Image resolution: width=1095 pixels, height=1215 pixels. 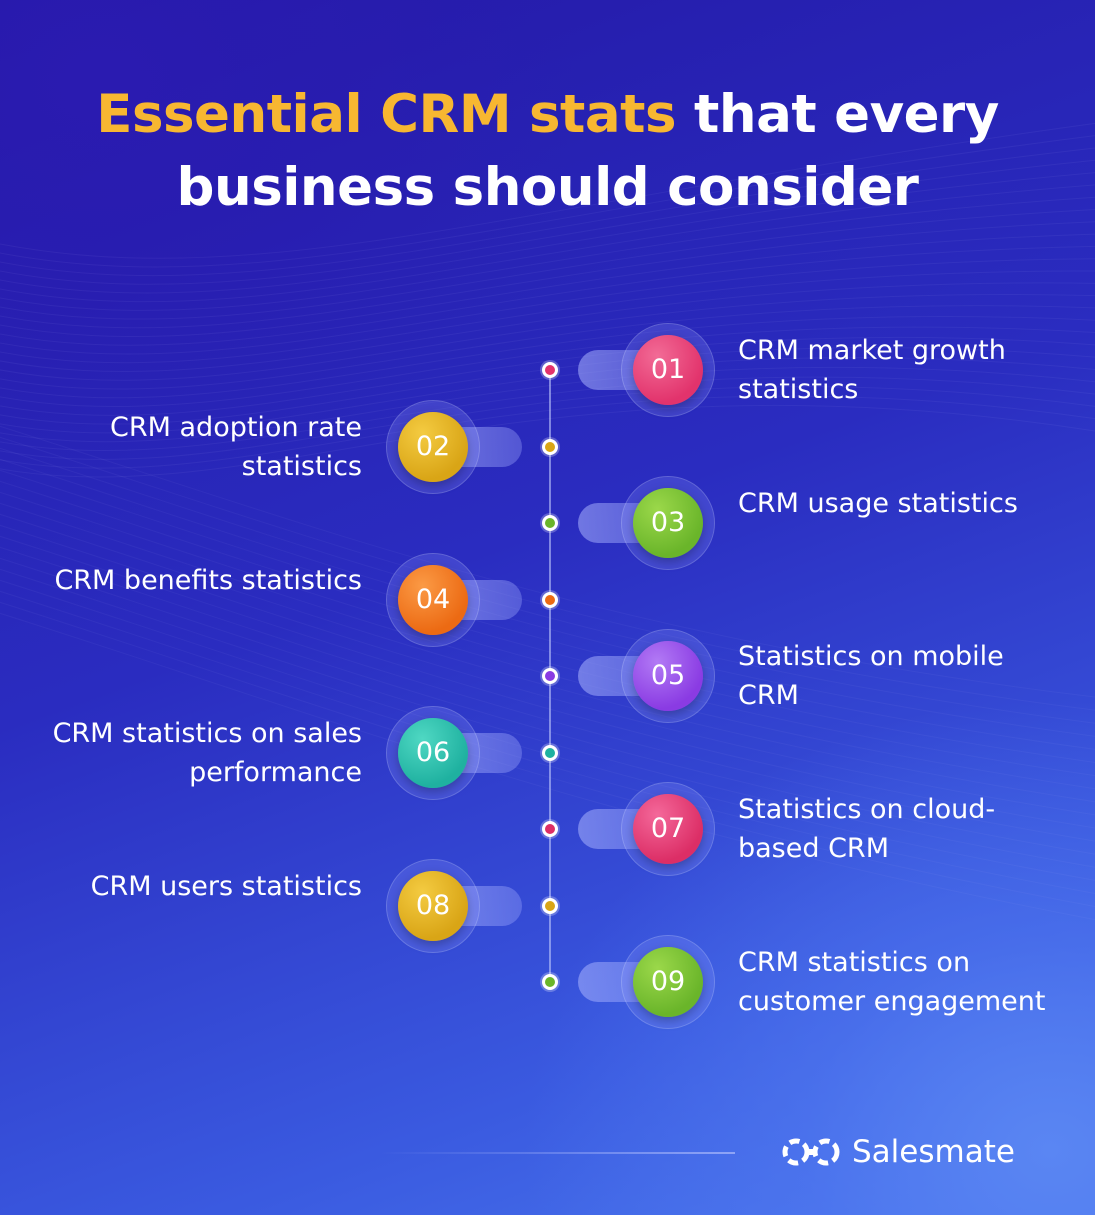 What do you see at coordinates (811, 1152) in the screenshot?
I see `salesmate-logo-icon` at bounding box center [811, 1152].